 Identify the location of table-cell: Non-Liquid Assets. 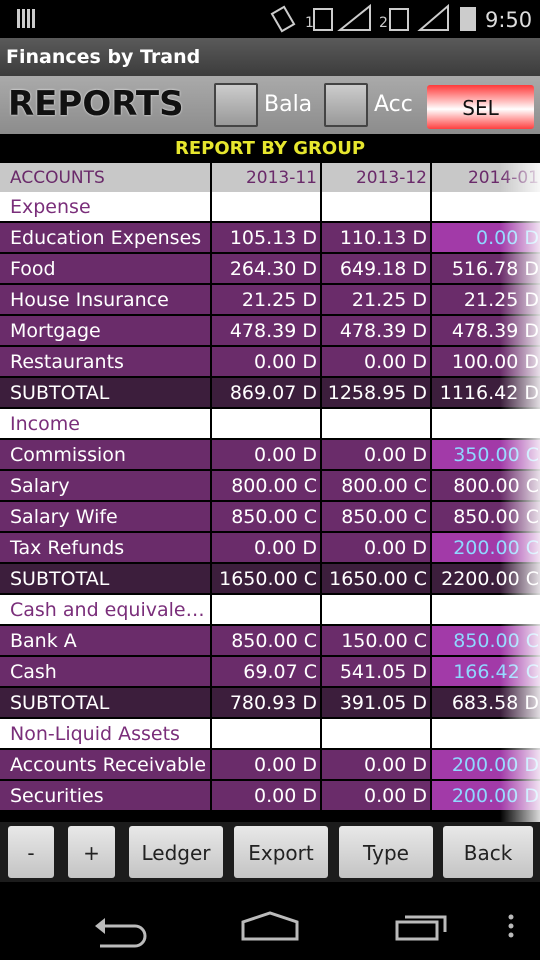
(105, 733).